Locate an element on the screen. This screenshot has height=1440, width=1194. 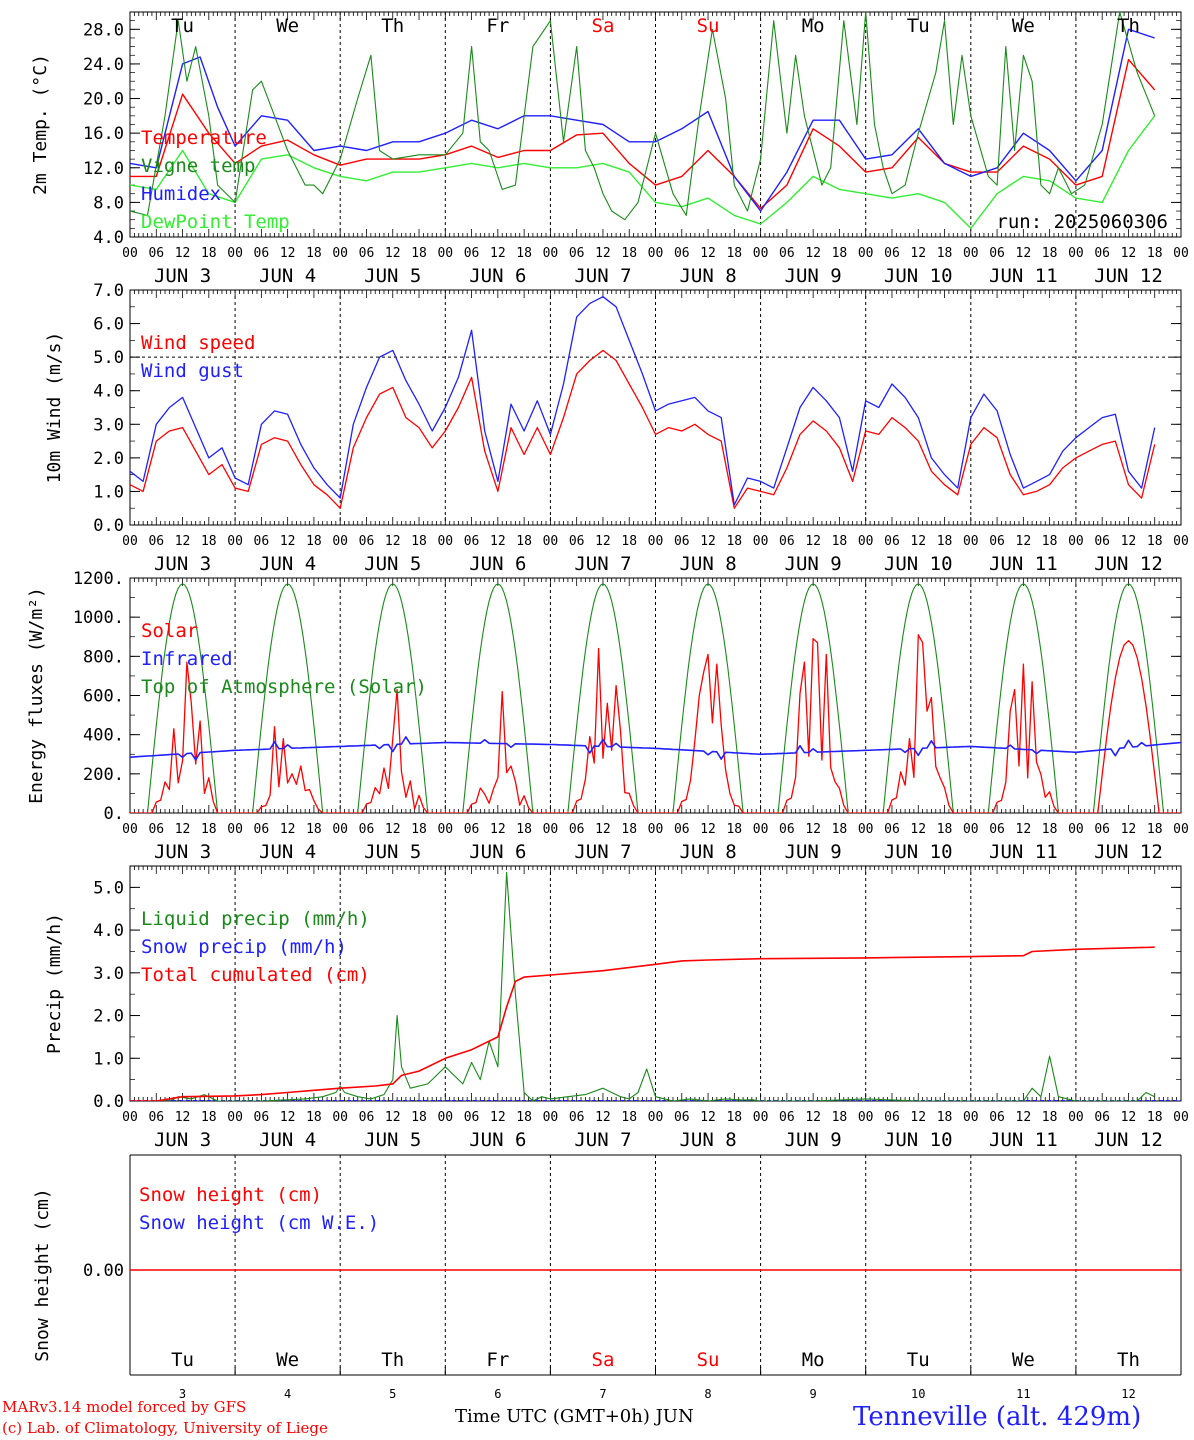
day-number-label: 12 is located at coordinates (1128, 1394).